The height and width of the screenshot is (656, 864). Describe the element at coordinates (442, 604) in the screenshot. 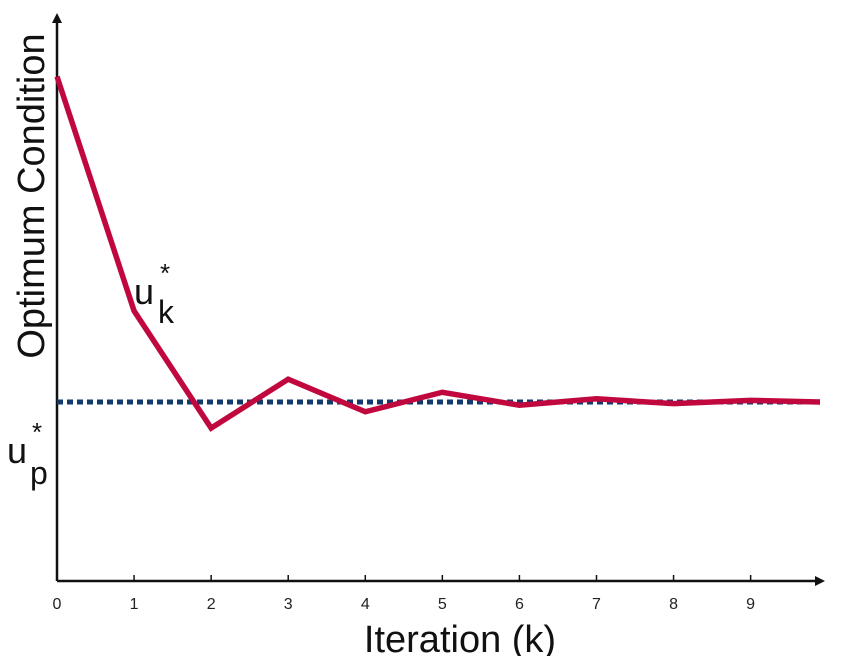

I see `x-tick-label: 5` at that location.